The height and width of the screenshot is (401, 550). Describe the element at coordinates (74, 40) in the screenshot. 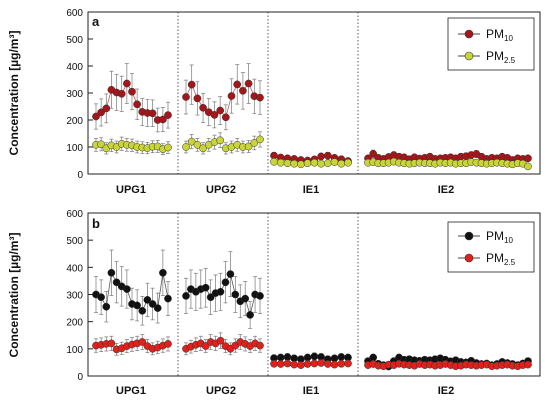

I see `y-tick-label: 500` at that location.